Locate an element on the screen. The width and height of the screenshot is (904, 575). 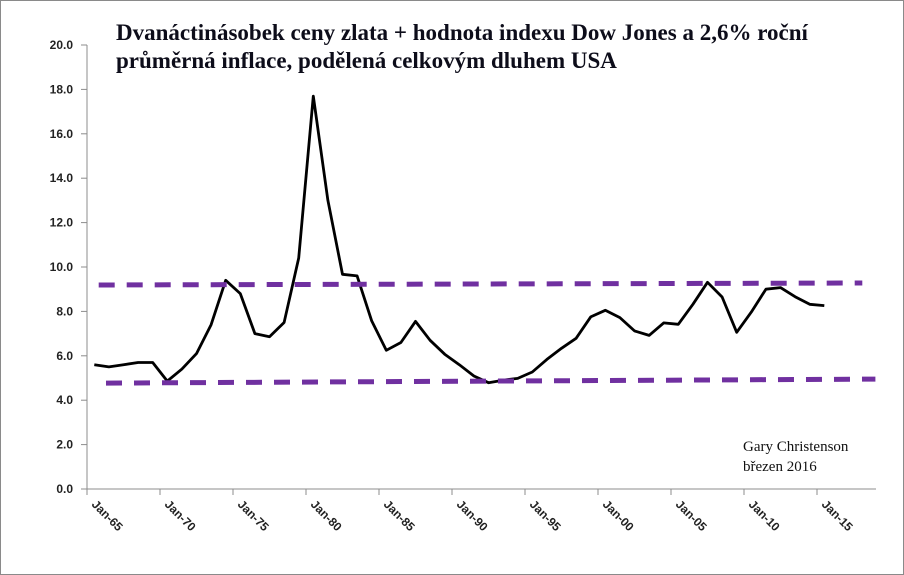
x-tick-label: Jan-00 is located at coordinates (618, 515).